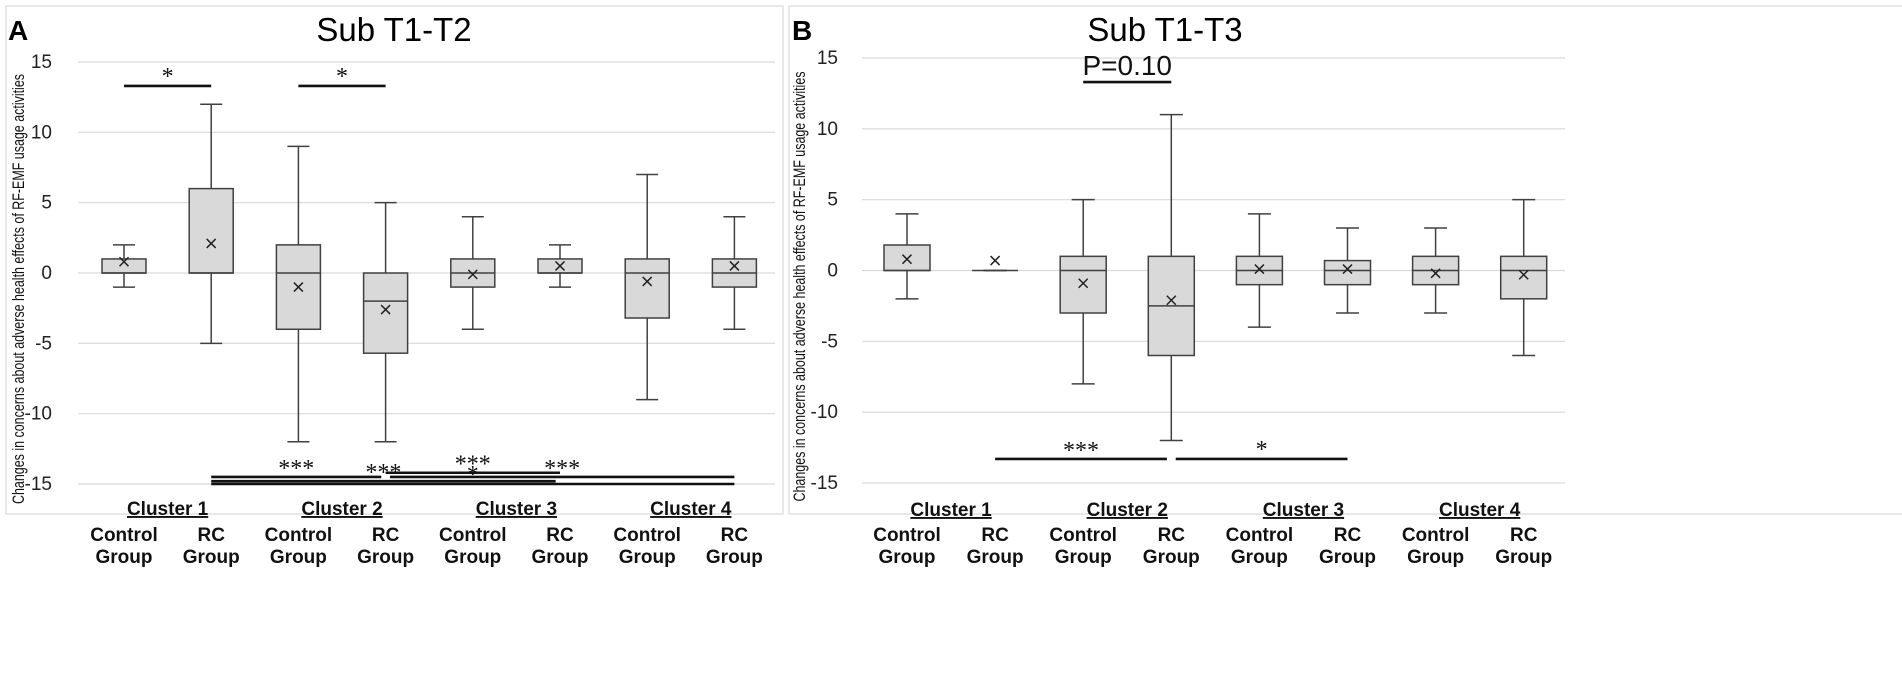  Describe the element at coordinates (1081, 451) in the screenshot. I see `panel-b-significance-label: ***` at that location.